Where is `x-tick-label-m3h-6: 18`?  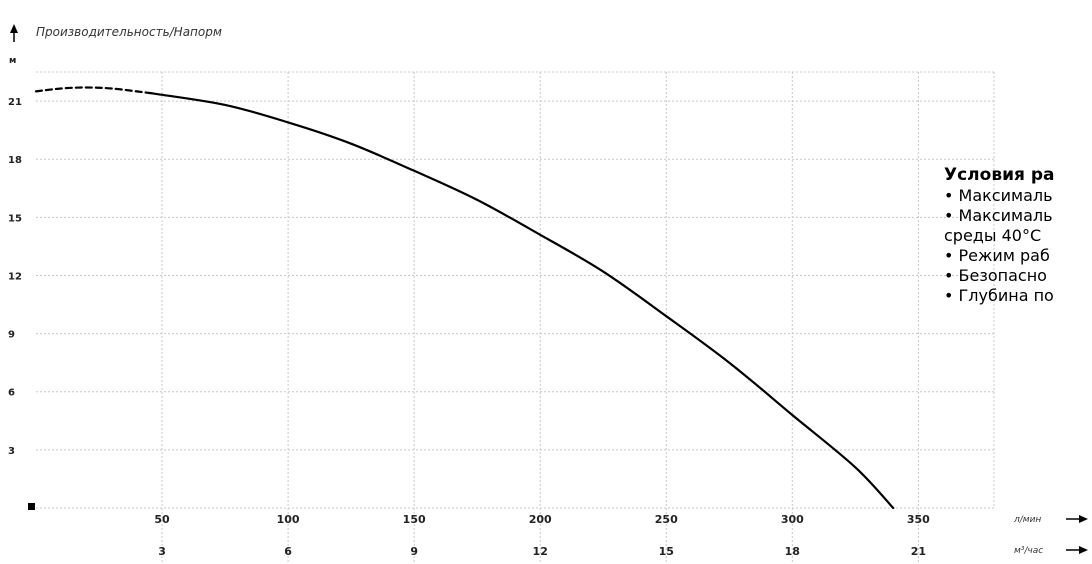 x-tick-label-m3h-6: 18 is located at coordinates (792, 551).